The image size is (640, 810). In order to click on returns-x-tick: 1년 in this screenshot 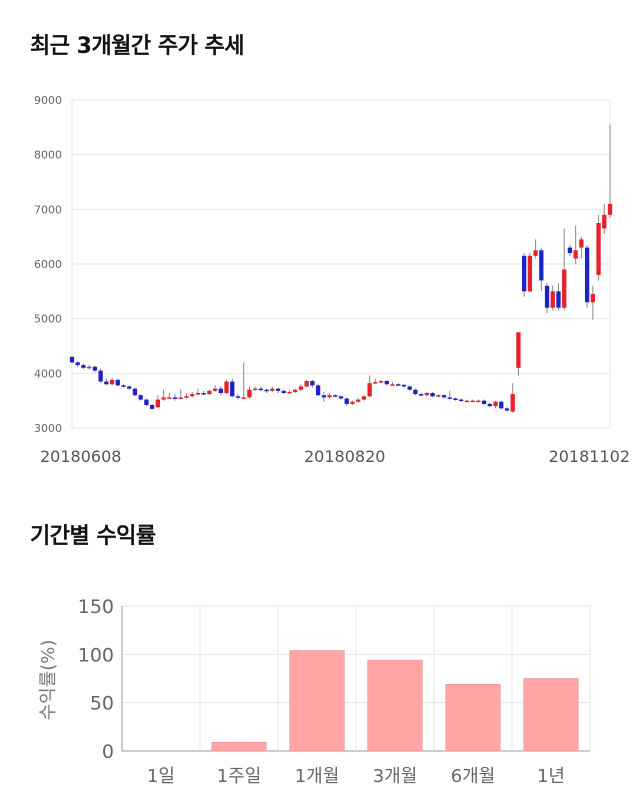, I will do `click(551, 776)`.